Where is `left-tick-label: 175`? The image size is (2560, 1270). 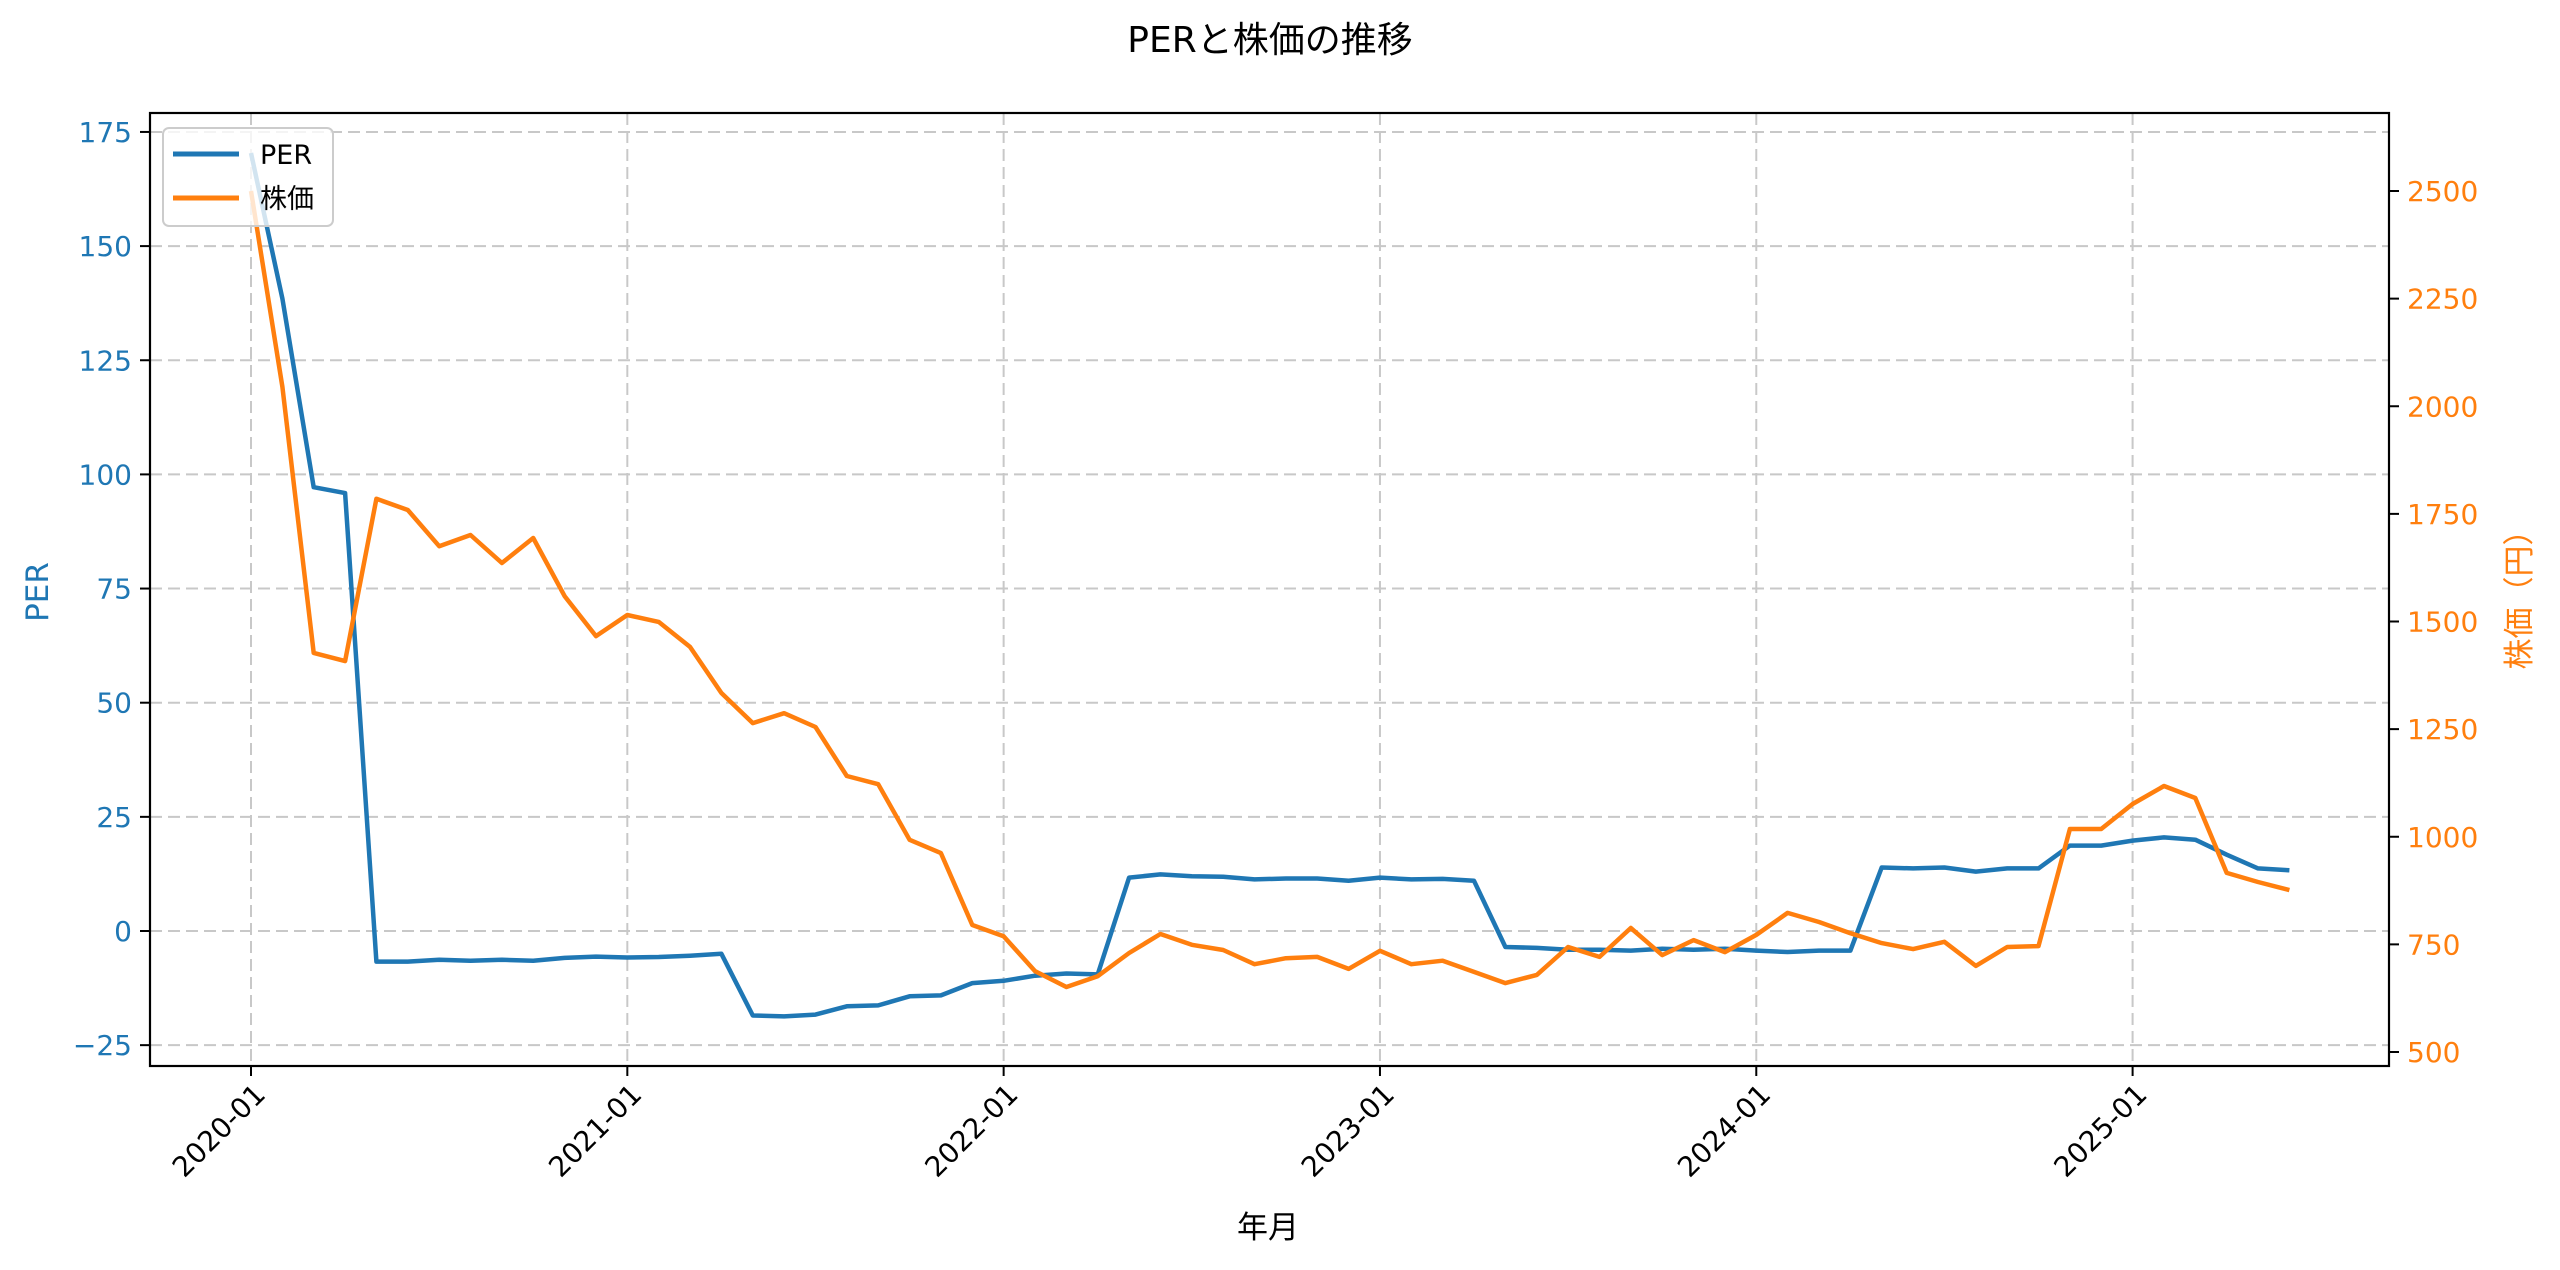
left-tick-label: 175 is located at coordinates (105, 132).